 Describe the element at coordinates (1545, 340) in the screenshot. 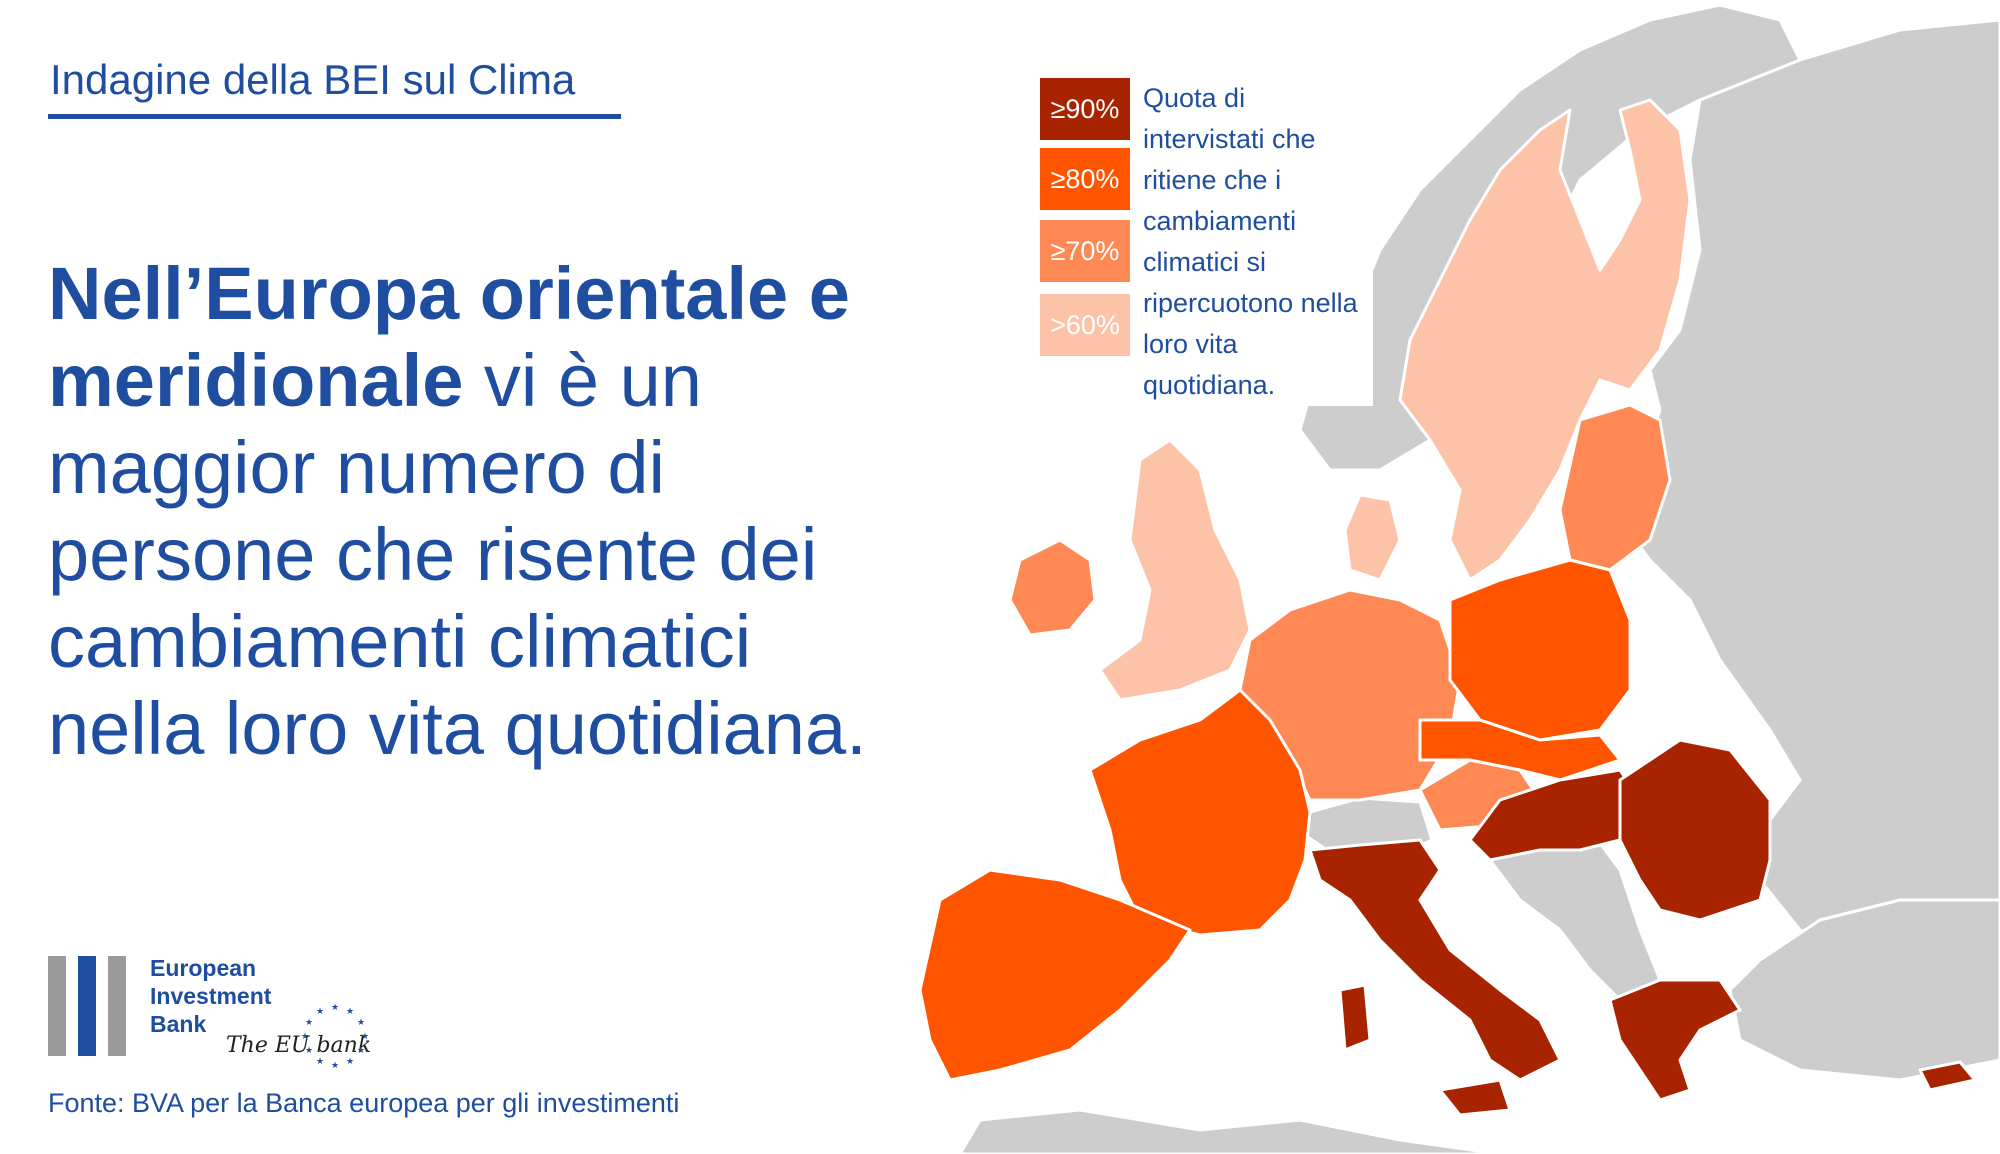

I see `region-sweden-finland` at that location.